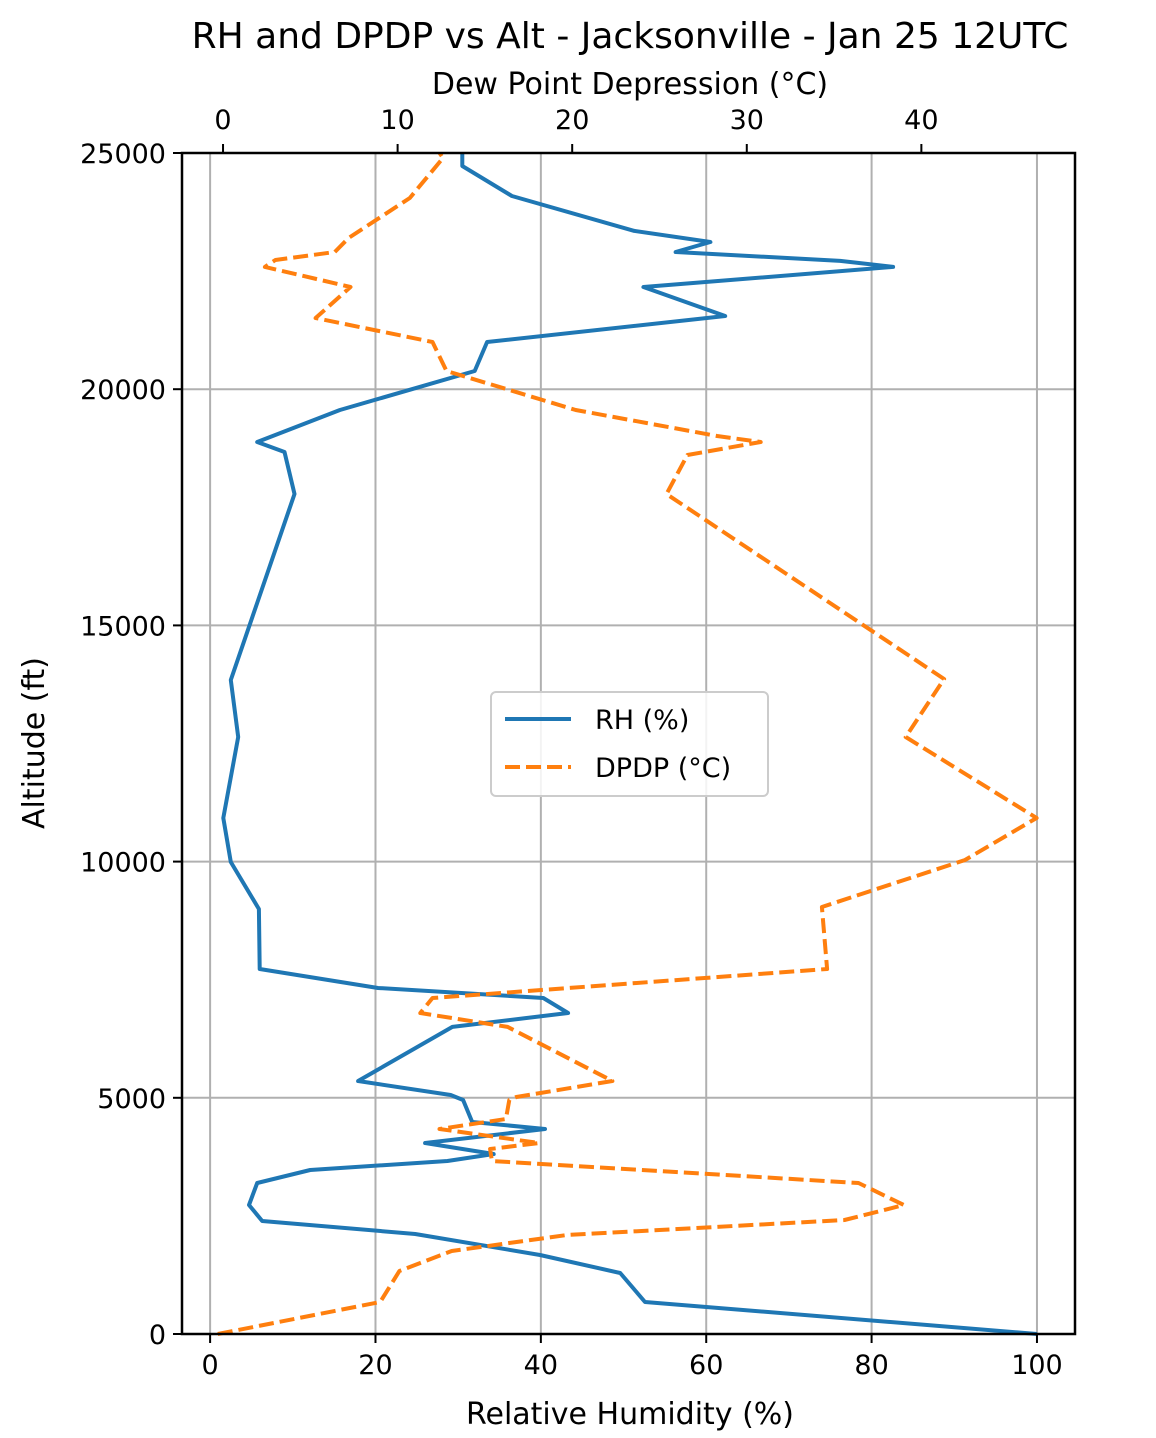 The height and width of the screenshot is (1438, 1156). Describe the element at coordinates (747, 120) in the screenshot. I see `top-tick-label: 30` at that location.